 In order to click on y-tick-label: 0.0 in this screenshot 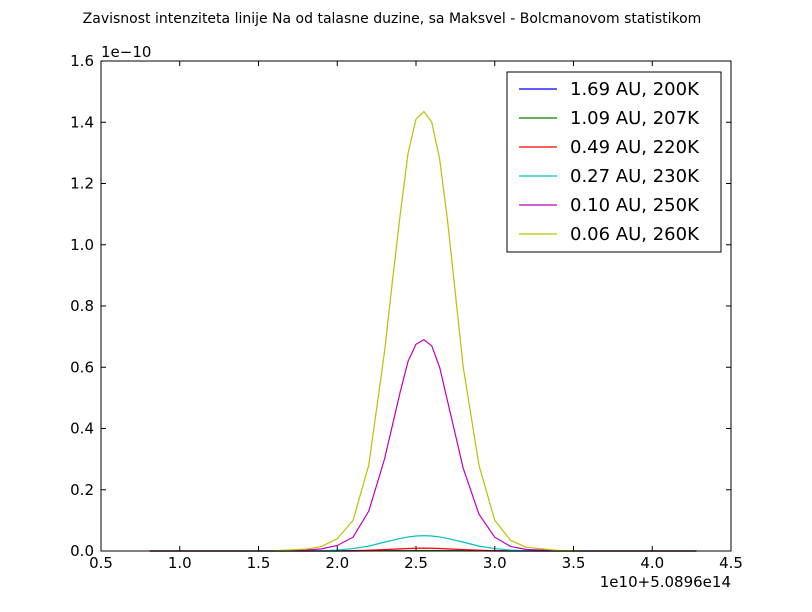, I will do `click(82, 551)`.